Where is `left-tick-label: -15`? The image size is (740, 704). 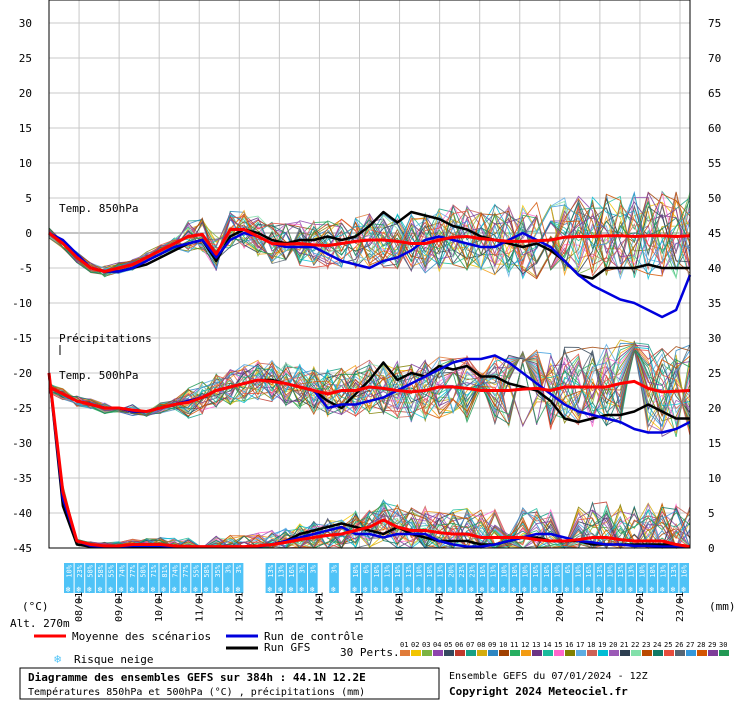 left-tick-label: -15 is located at coordinates (22, 338).